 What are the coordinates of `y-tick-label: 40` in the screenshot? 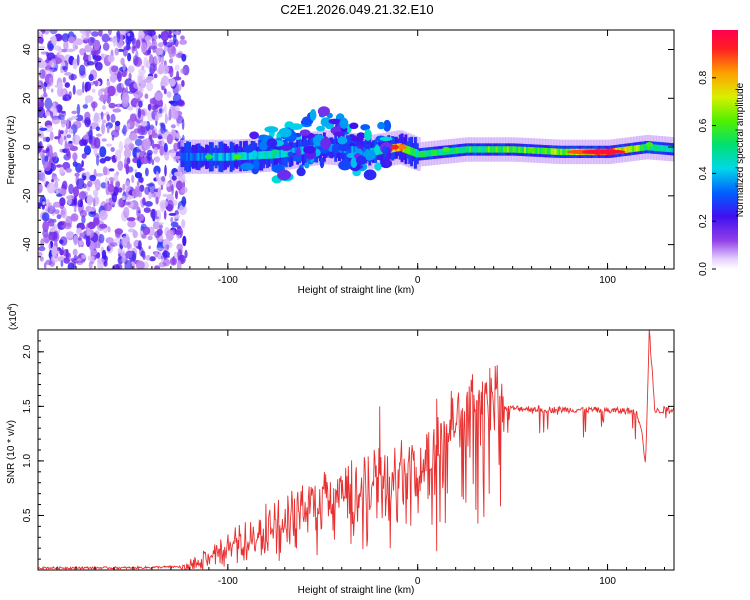 It's located at (27, 50).